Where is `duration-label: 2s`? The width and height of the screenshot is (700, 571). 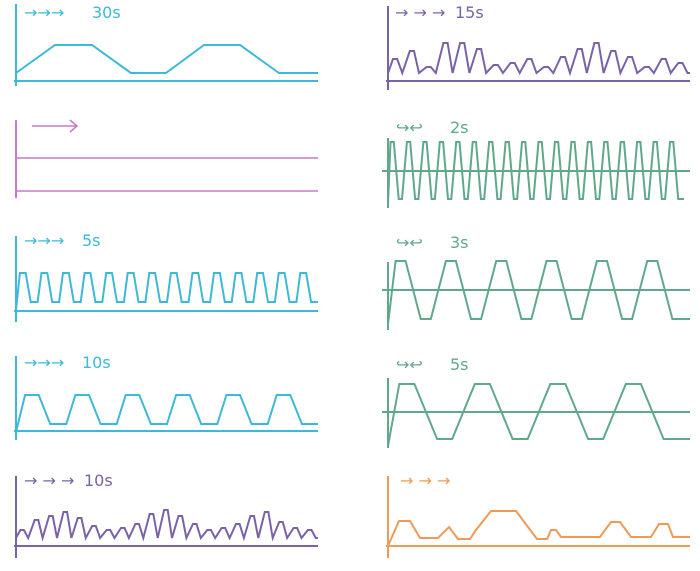 duration-label: 2s is located at coordinates (459, 127).